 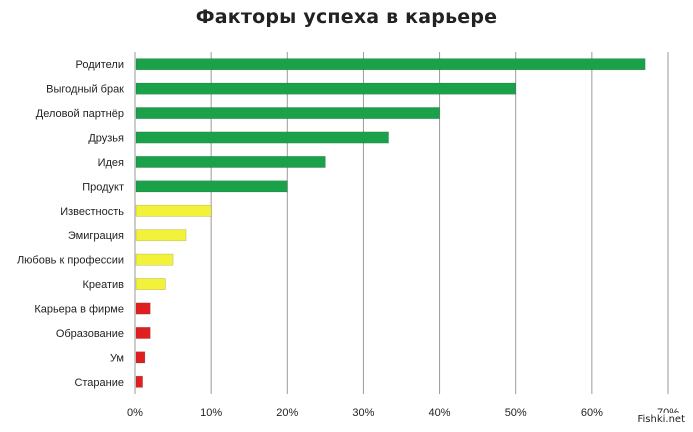 I want to click on x-tick-label-4: 40%, so click(x=440, y=413).